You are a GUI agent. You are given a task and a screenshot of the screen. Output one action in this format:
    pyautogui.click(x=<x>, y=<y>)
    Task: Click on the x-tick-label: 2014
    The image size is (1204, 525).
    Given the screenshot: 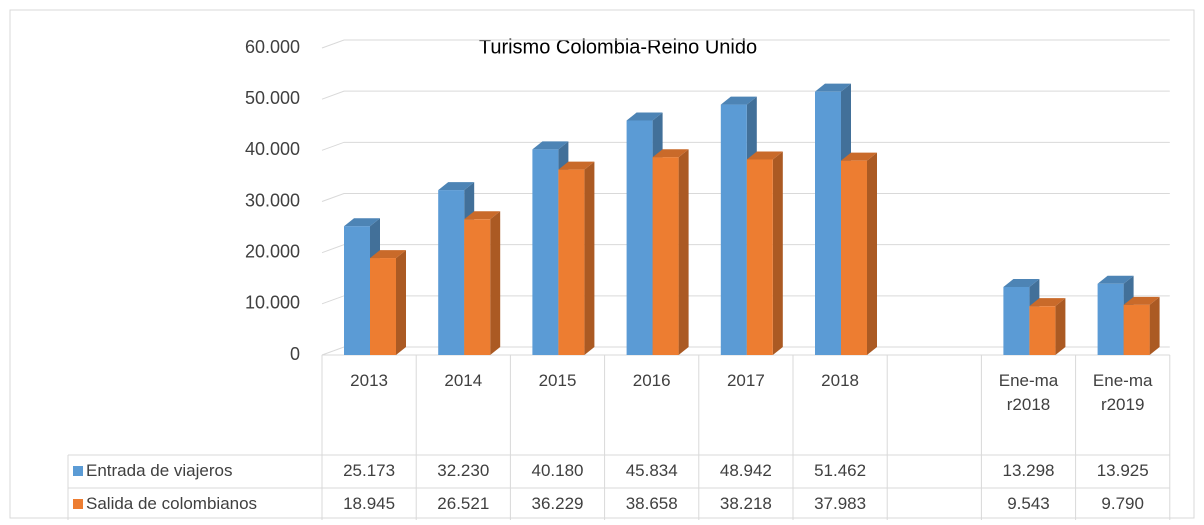 What is the action you would take?
    pyautogui.click(x=463, y=380)
    